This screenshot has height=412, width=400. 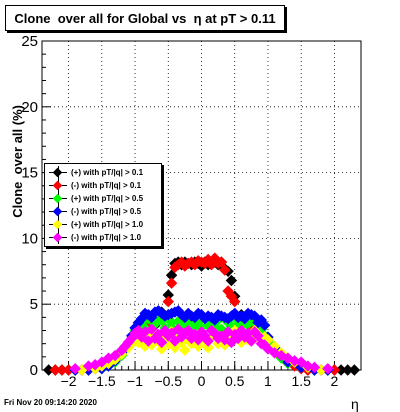 I want to click on y-tick-label: 25, so click(x=29, y=41).